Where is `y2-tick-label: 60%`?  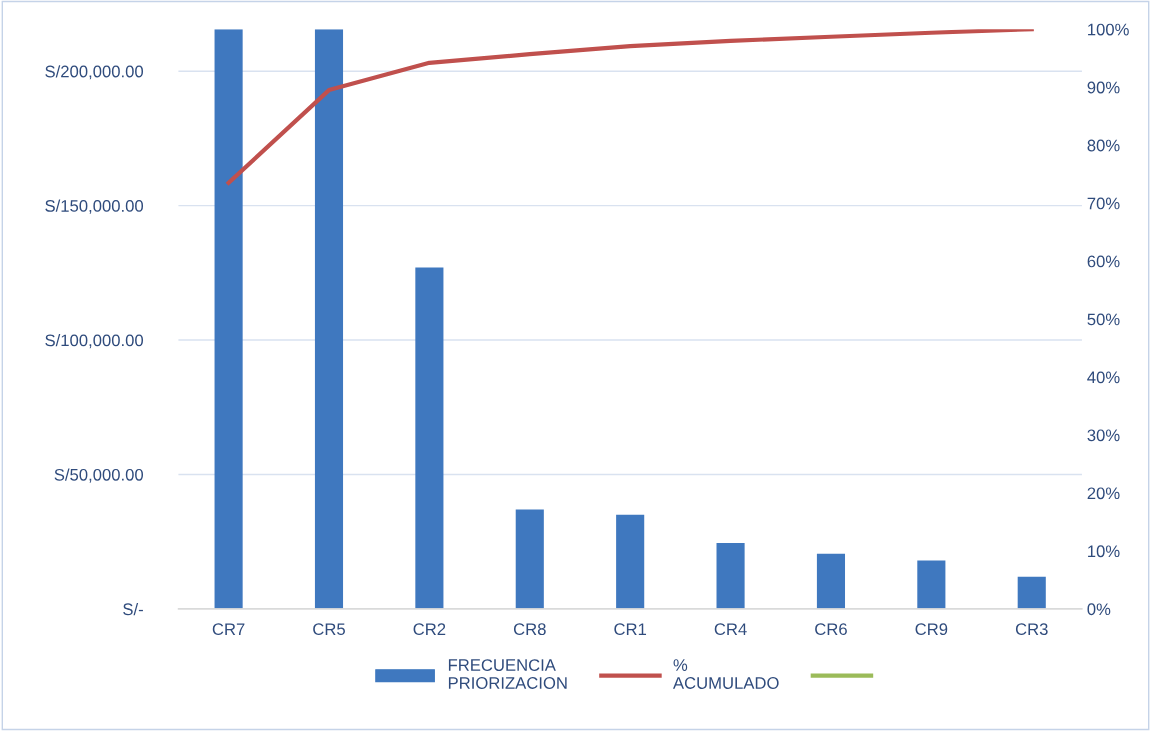 y2-tick-label: 60% is located at coordinates (1103, 261).